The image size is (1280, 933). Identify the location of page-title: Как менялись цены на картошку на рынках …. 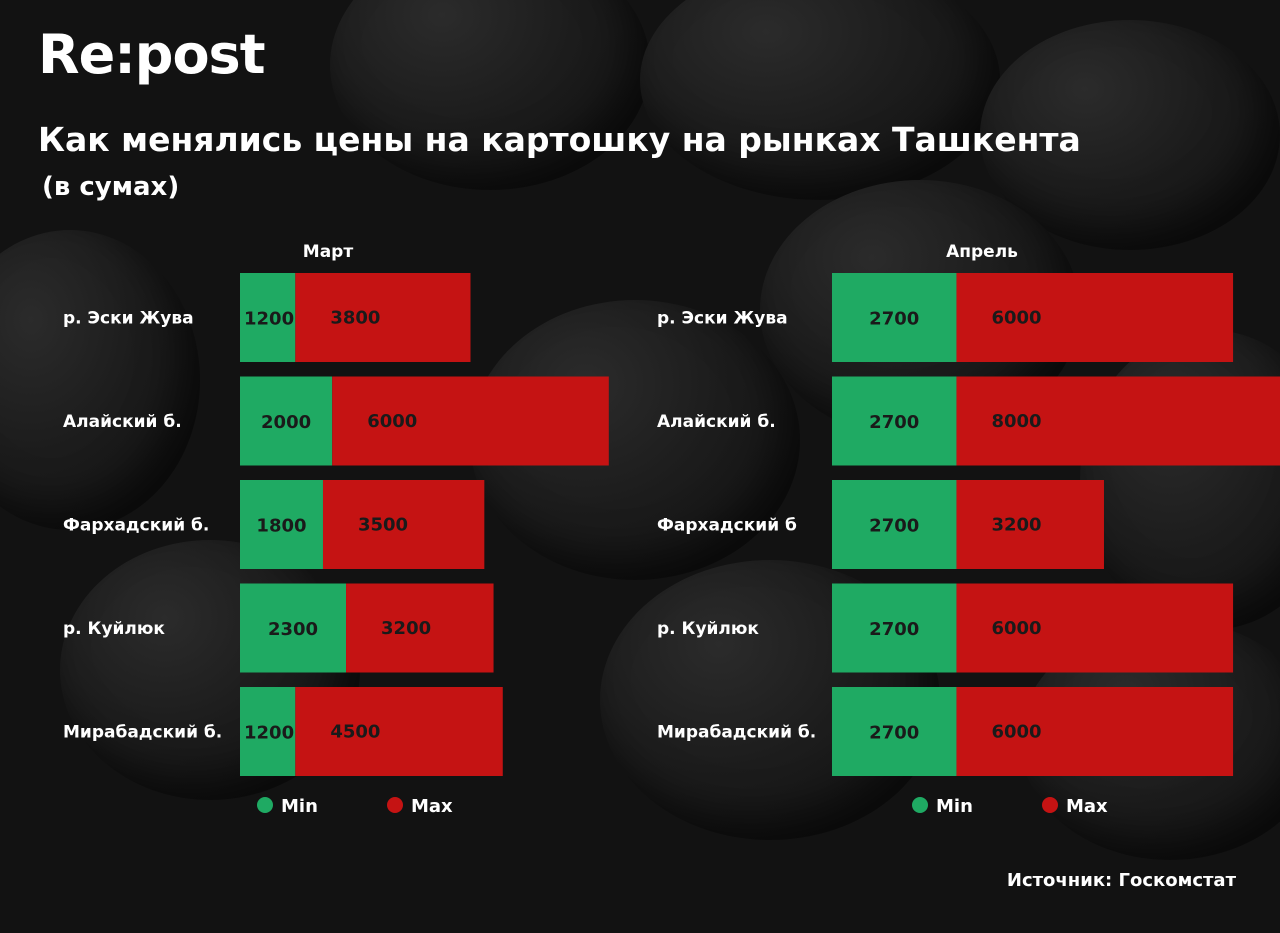
(559, 139).